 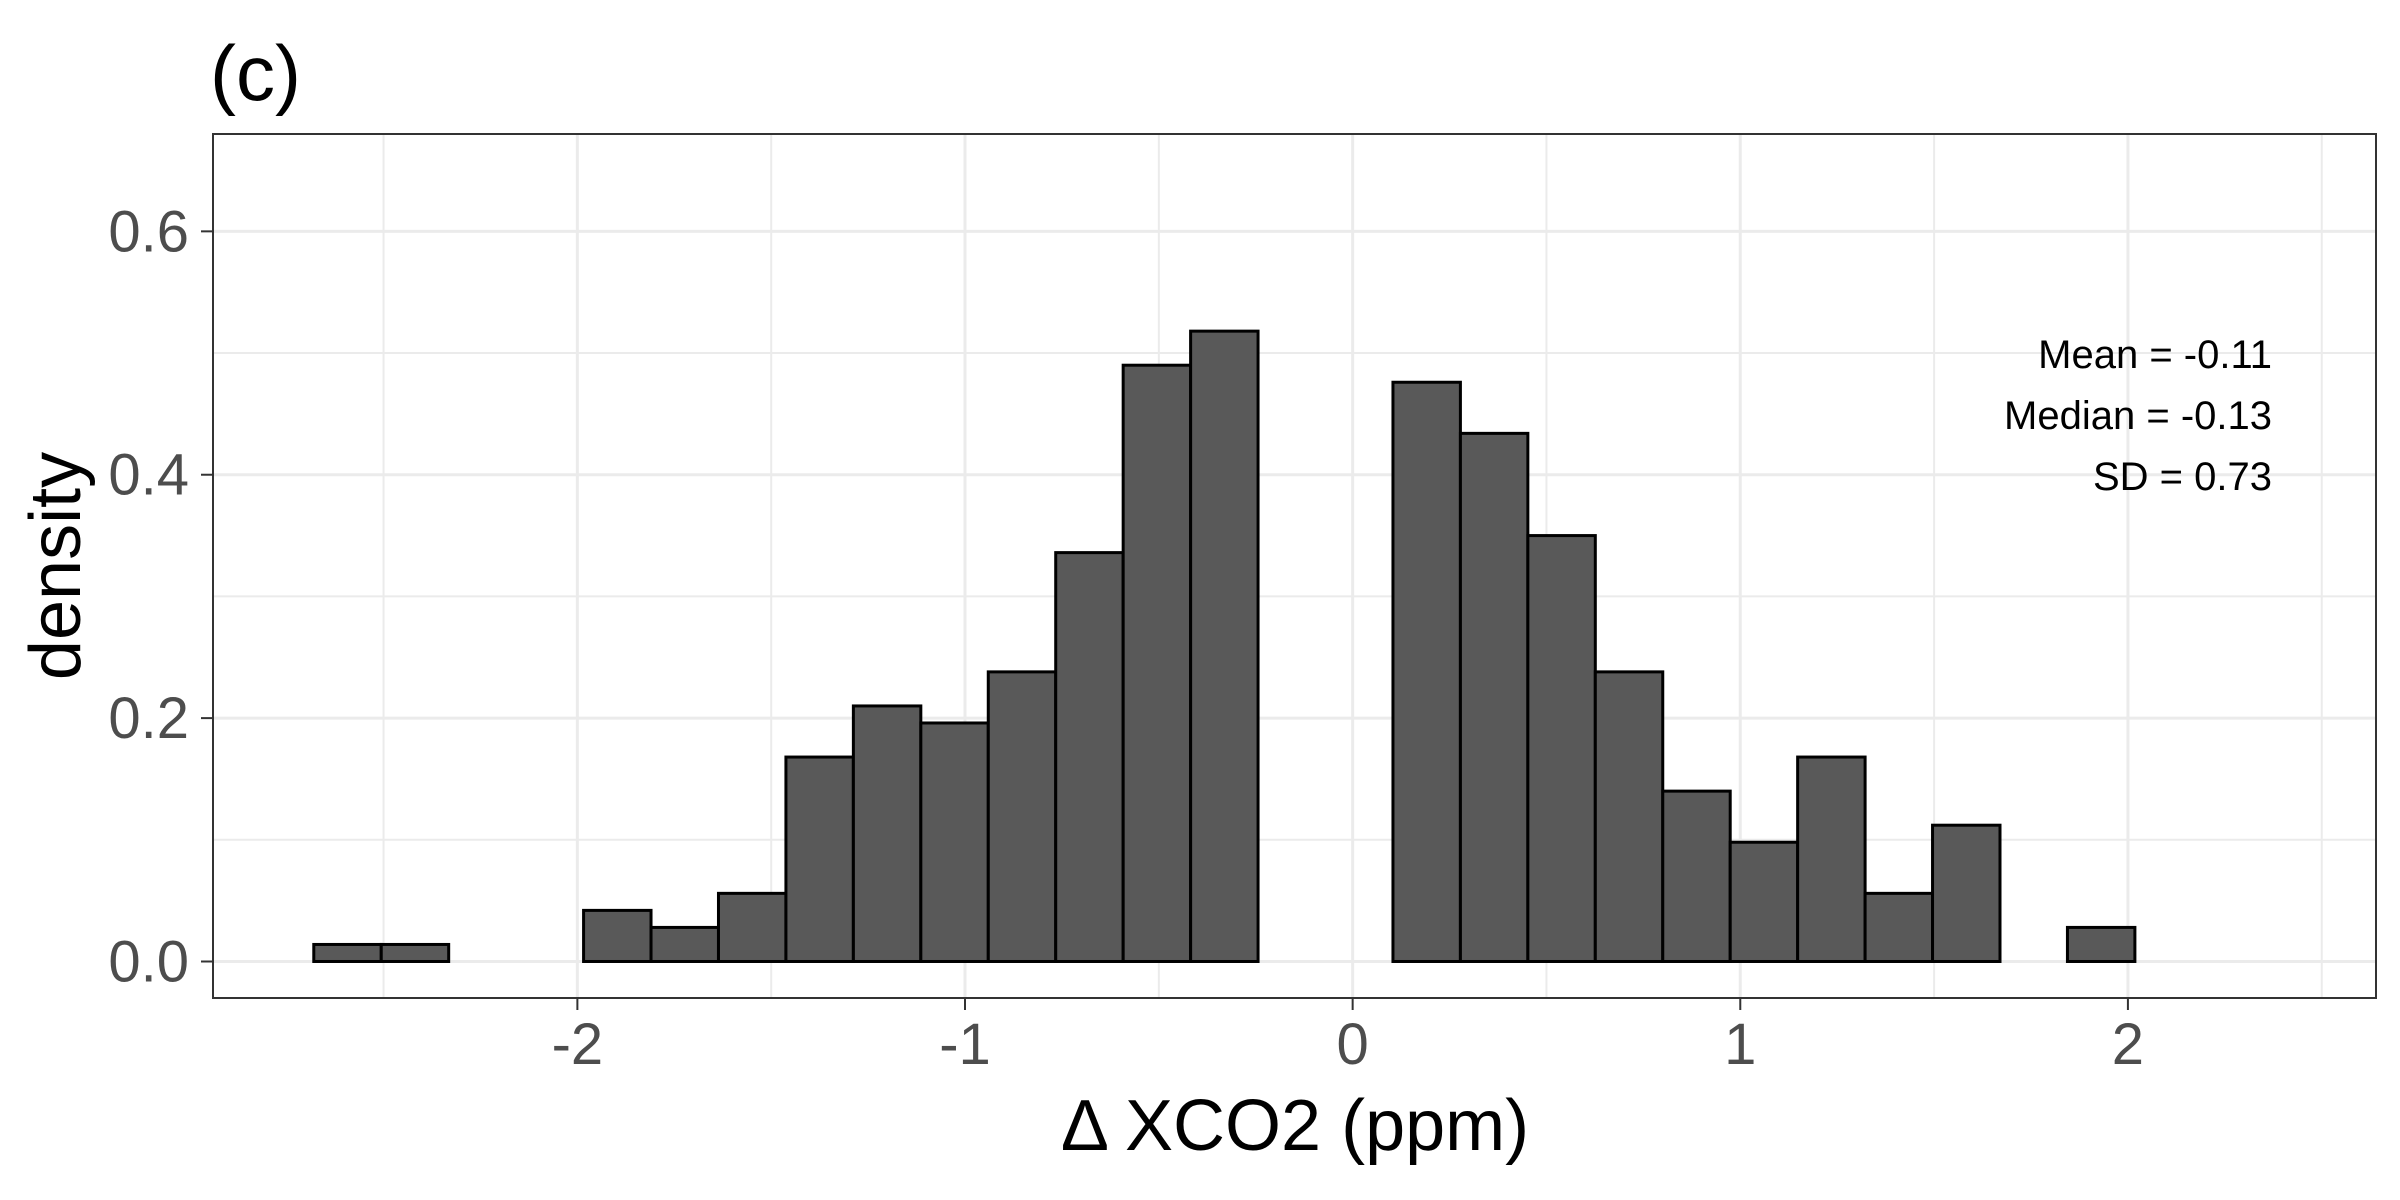 What do you see at coordinates (148, 475) in the screenshot?
I see `y-tick-label: 0.4` at bounding box center [148, 475].